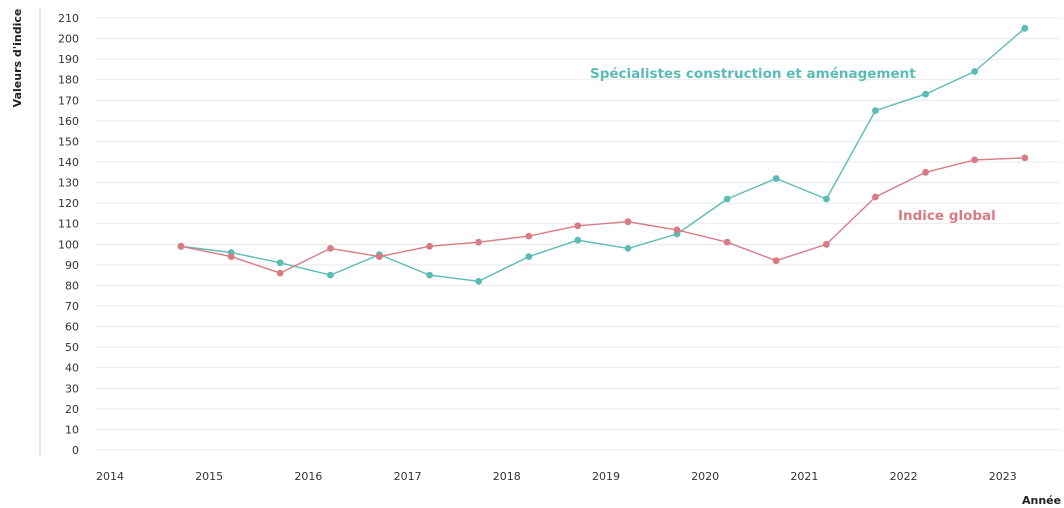  I want to click on y-tick-label: 10, so click(72, 429).